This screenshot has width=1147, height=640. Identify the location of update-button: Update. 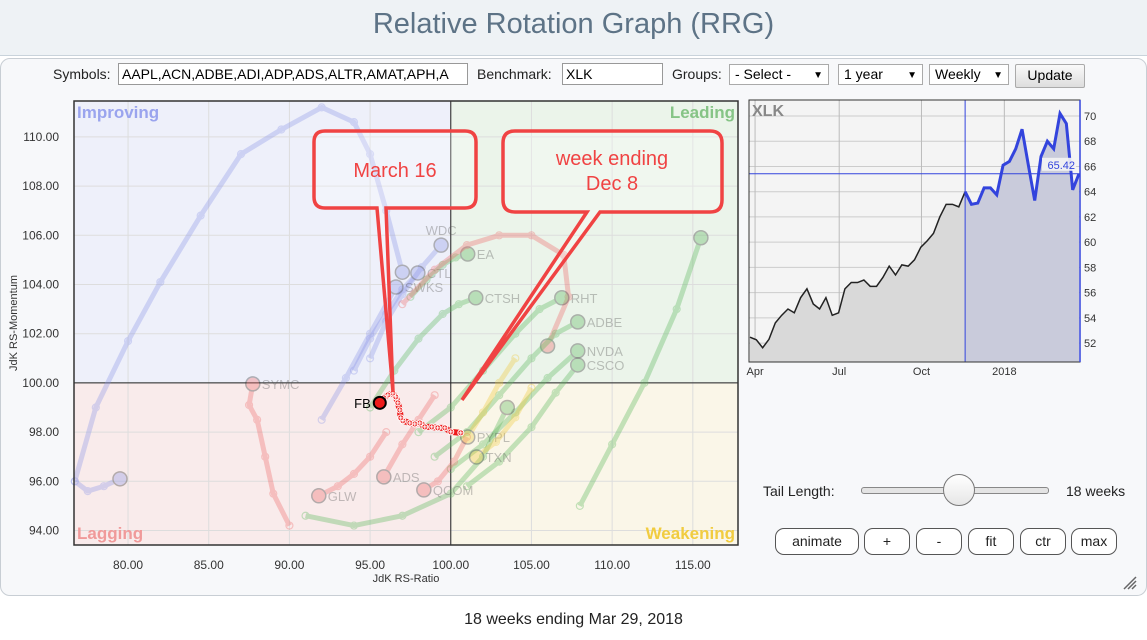
(1050, 76).